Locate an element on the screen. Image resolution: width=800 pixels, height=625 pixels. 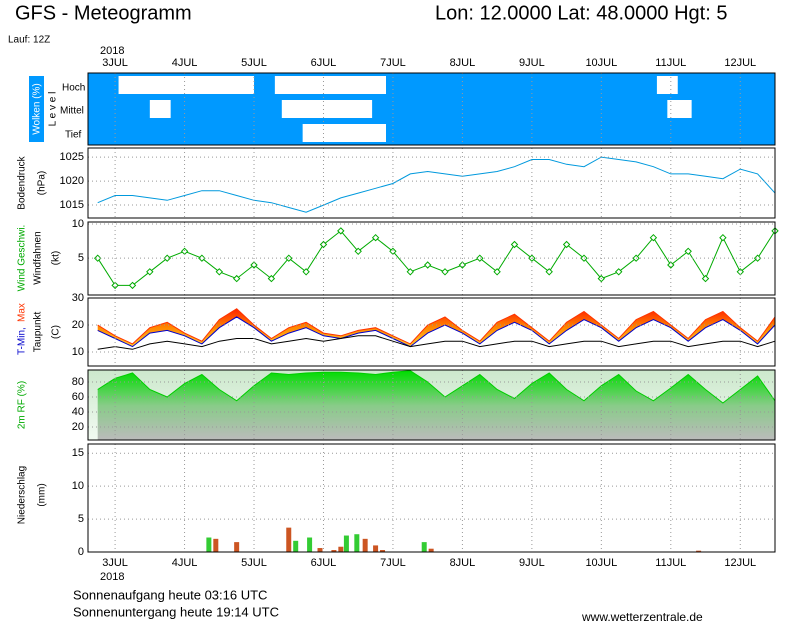
level-label: Hoch is located at coordinates (73, 88).